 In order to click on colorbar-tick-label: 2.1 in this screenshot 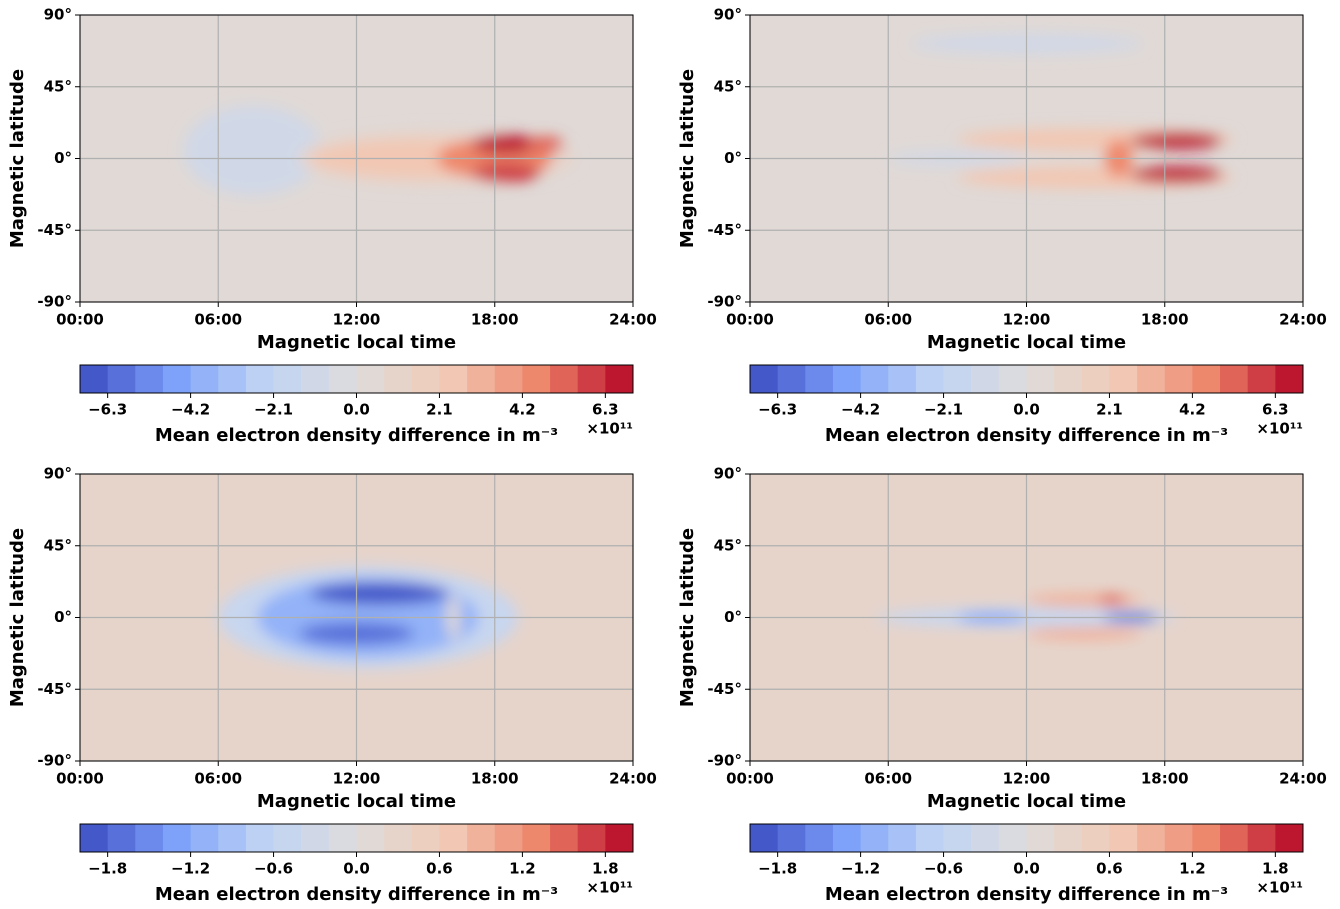, I will do `click(1109, 410)`.